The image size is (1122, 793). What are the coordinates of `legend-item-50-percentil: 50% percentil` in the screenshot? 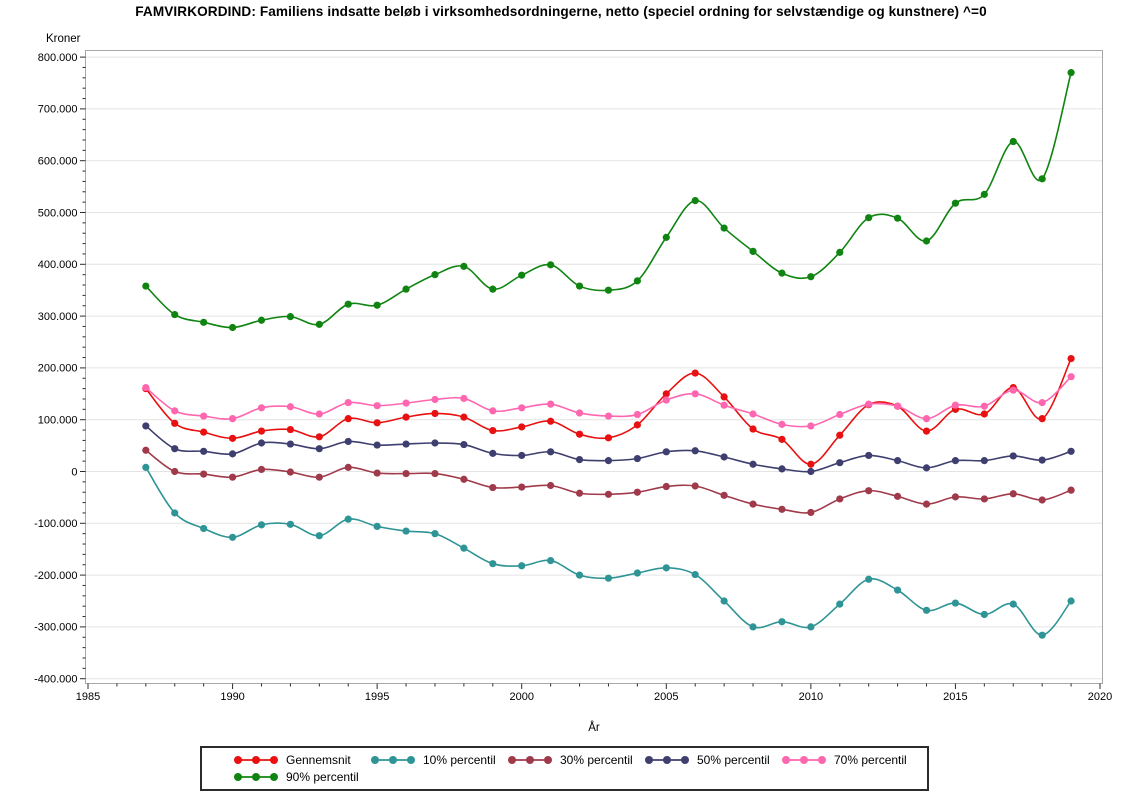 It's located at (711, 760).